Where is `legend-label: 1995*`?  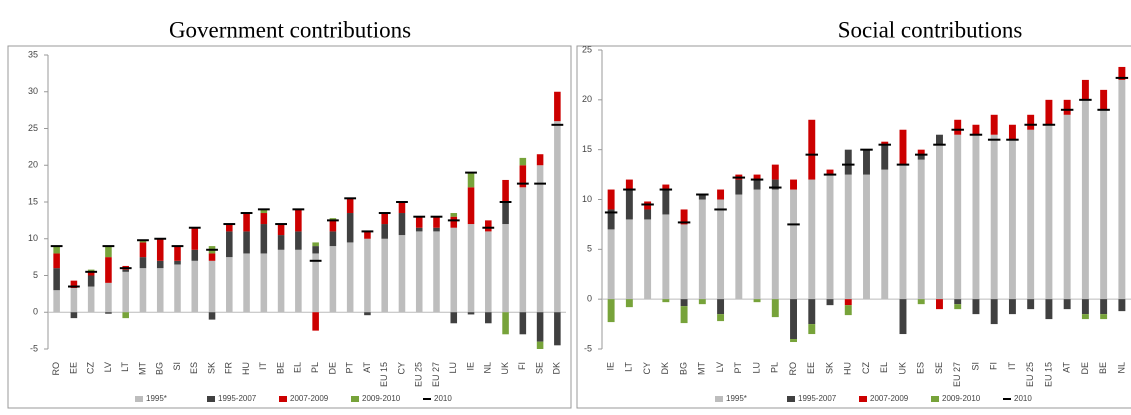
legend-label: 1995* is located at coordinates (736, 398).